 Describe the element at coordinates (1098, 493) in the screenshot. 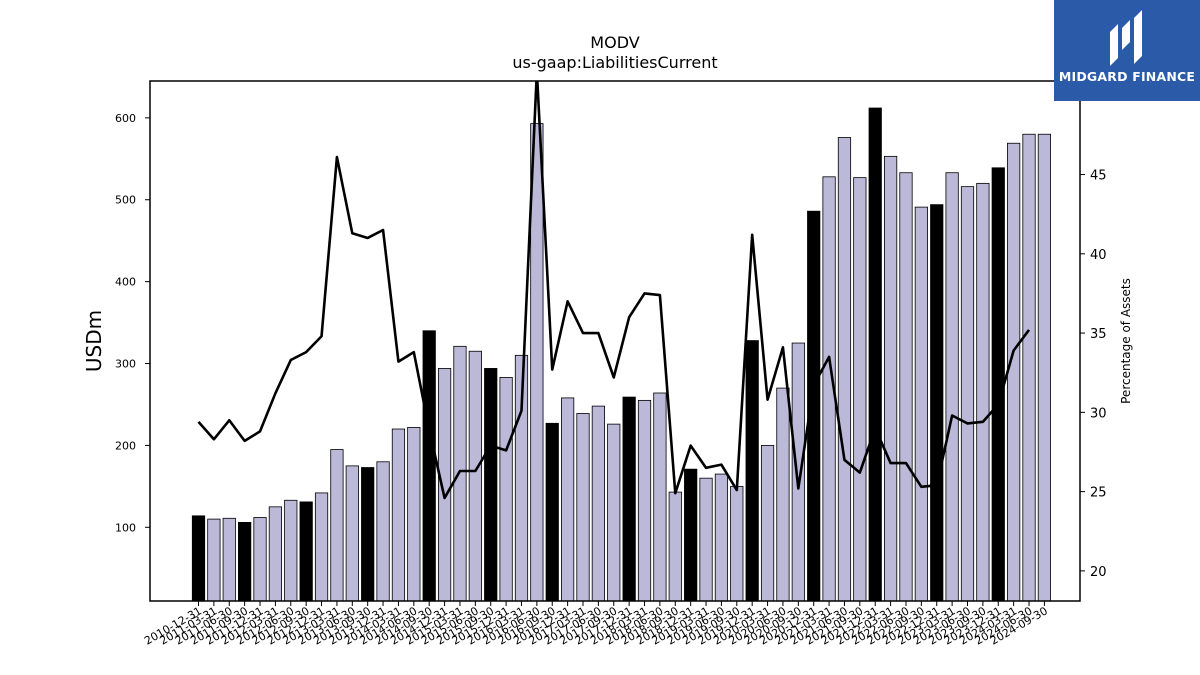

I see `y-right-tick-label-25: 25` at that location.